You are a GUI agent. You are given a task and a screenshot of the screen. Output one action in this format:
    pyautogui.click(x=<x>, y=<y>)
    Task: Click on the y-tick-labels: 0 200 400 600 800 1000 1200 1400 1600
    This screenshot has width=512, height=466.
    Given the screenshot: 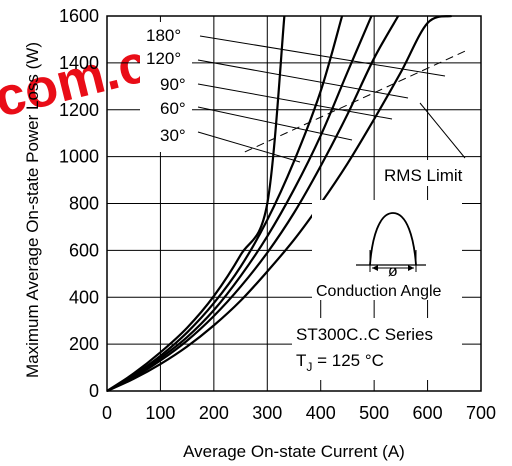 What is the action you would take?
    pyautogui.click(x=79, y=203)
    